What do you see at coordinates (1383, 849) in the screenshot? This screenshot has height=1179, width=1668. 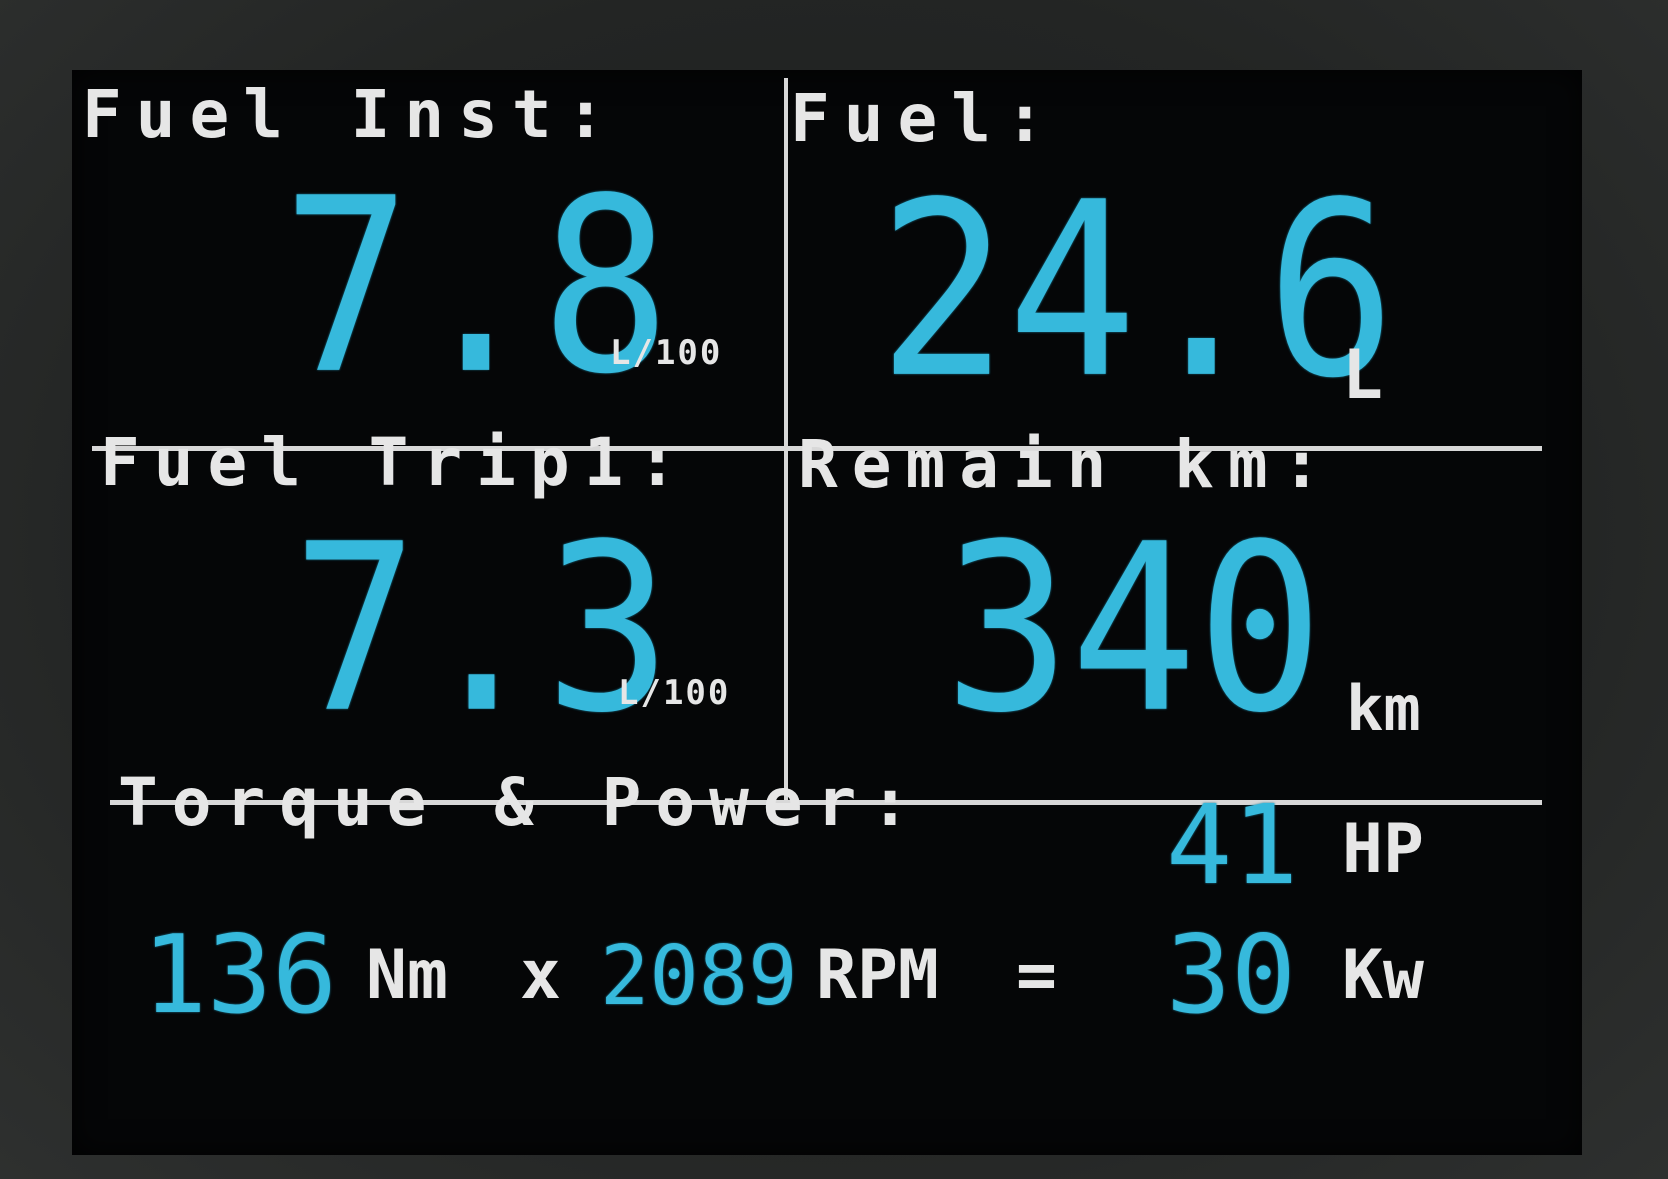 I see `hp-unit: HP` at bounding box center [1383, 849].